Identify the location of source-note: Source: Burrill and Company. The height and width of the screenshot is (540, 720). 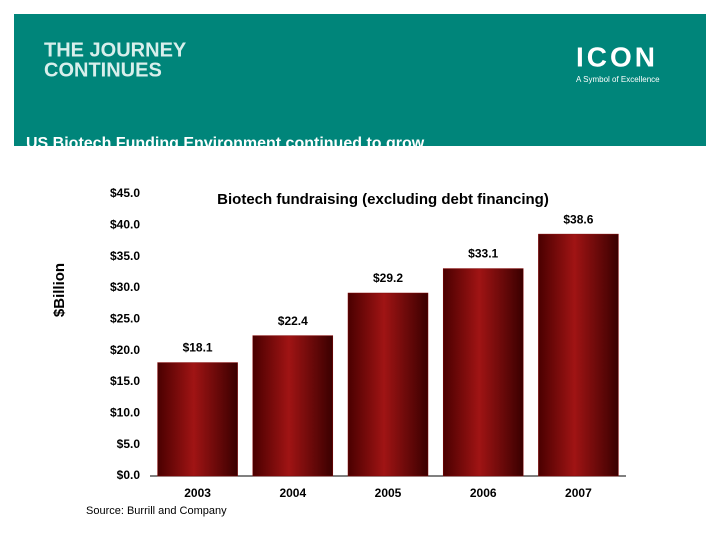
(156, 511).